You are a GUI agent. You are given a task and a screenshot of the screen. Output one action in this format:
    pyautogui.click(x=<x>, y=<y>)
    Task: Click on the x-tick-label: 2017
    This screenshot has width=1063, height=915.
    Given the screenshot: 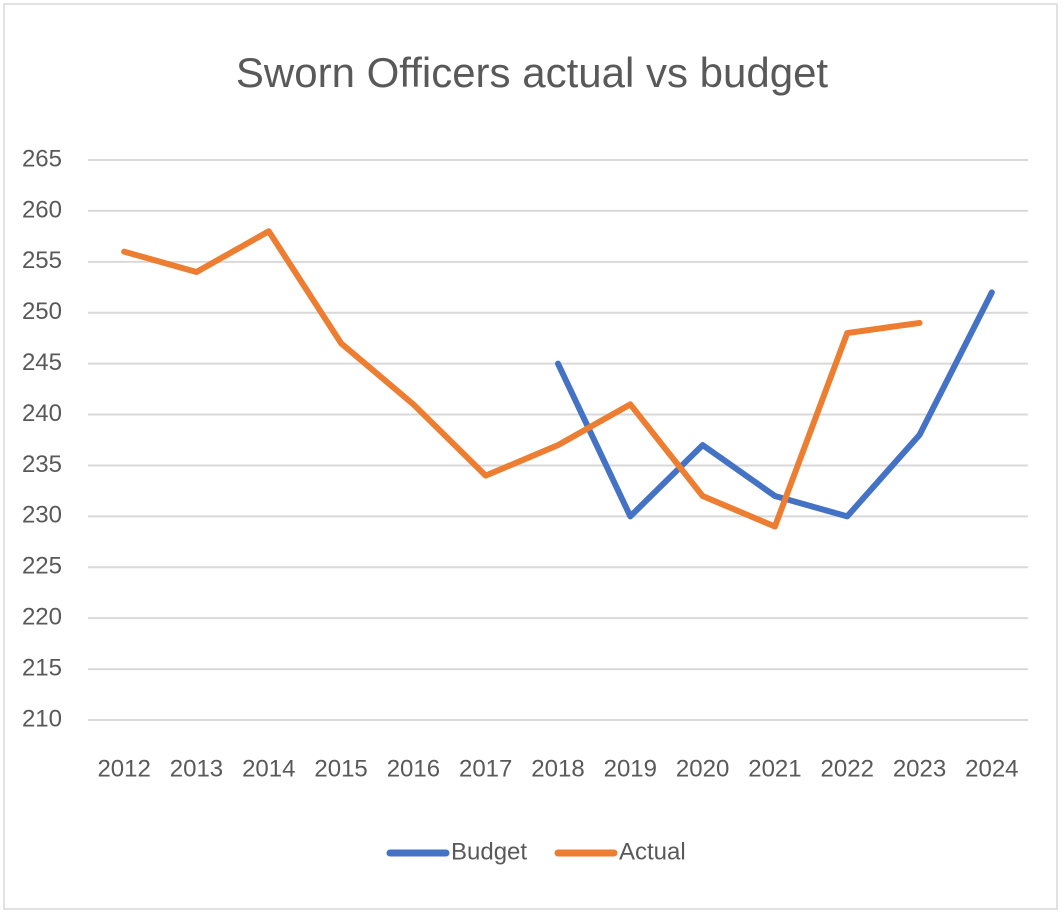 What is the action you would take?
    pyautogui.click(x=485, y=768)
    